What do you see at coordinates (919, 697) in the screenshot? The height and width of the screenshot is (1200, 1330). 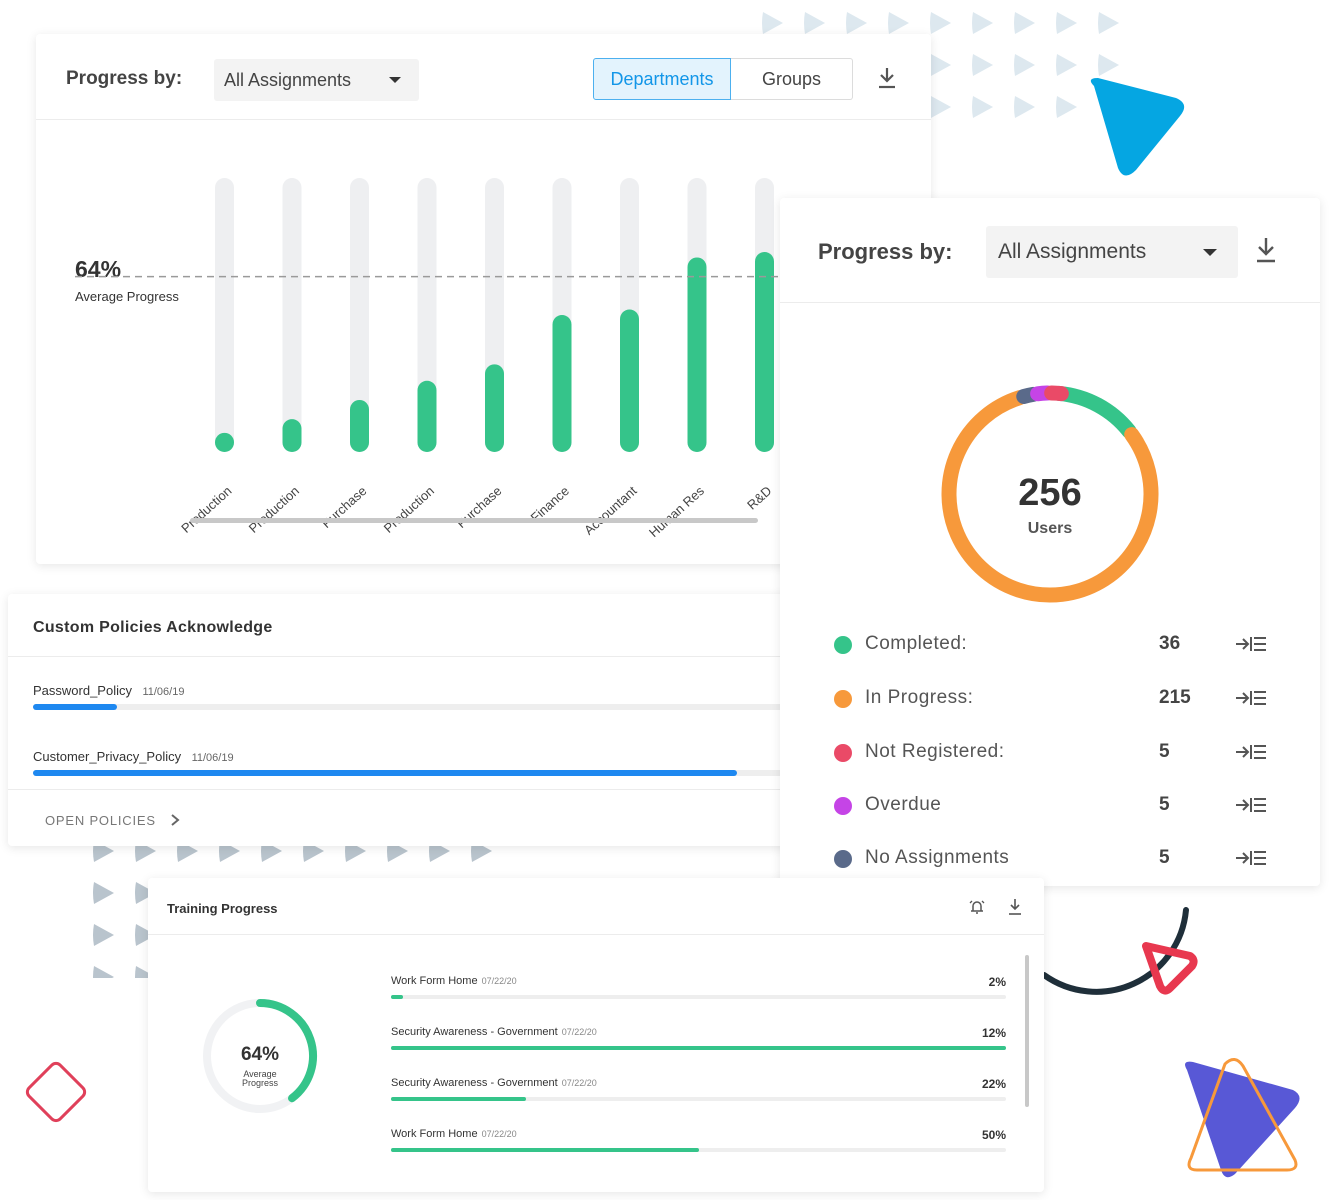 I see `legend-label: In Progress:` at bounding box center [919, 697].